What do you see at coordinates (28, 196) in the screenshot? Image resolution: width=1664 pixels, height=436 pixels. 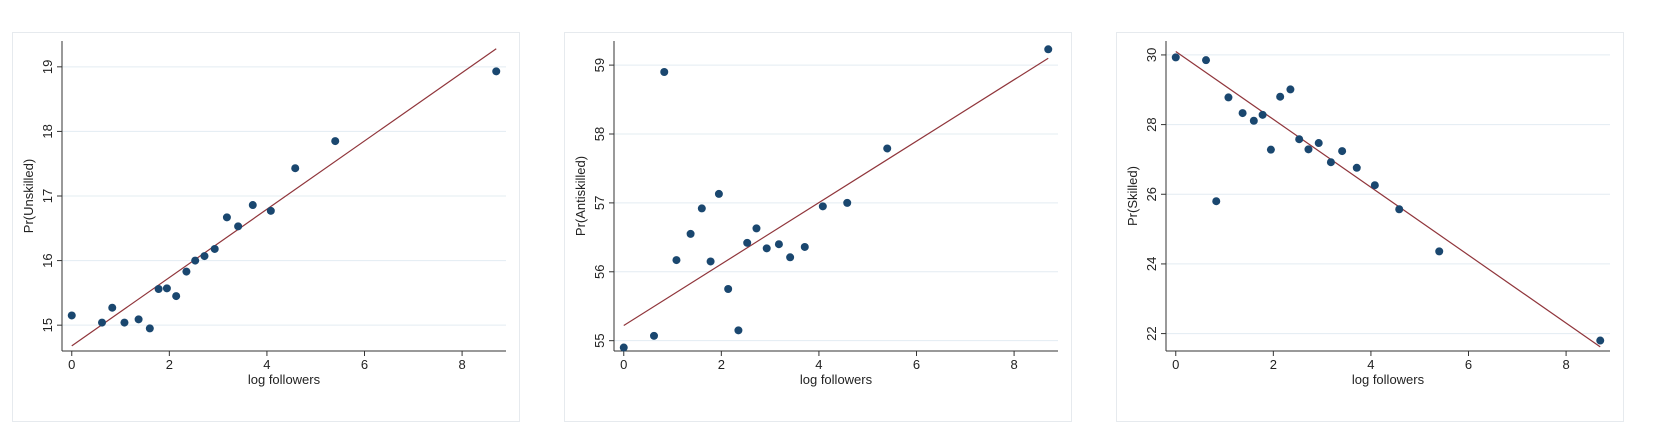 I see `y-axis-title: Pr(Unskilled)` at bounding box center [28, 196].